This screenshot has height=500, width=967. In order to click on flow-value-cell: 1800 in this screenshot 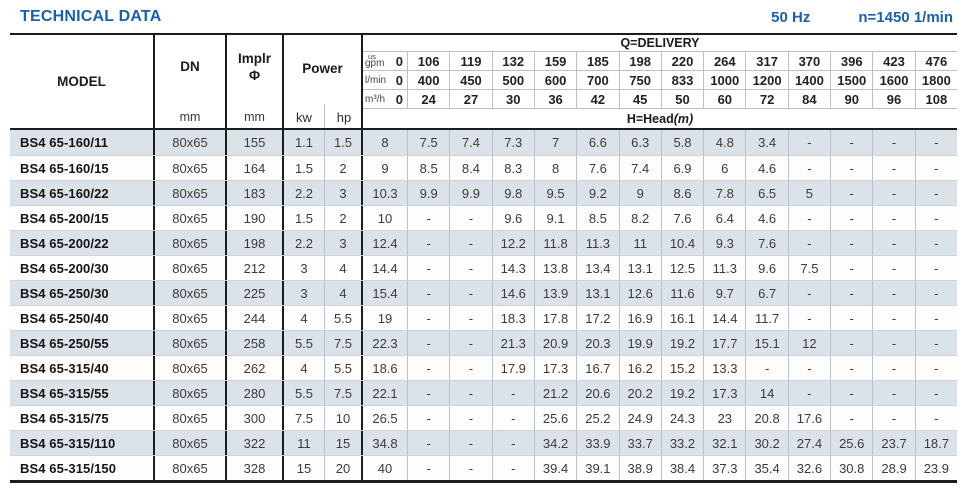, I will do `click(935, 80)`.